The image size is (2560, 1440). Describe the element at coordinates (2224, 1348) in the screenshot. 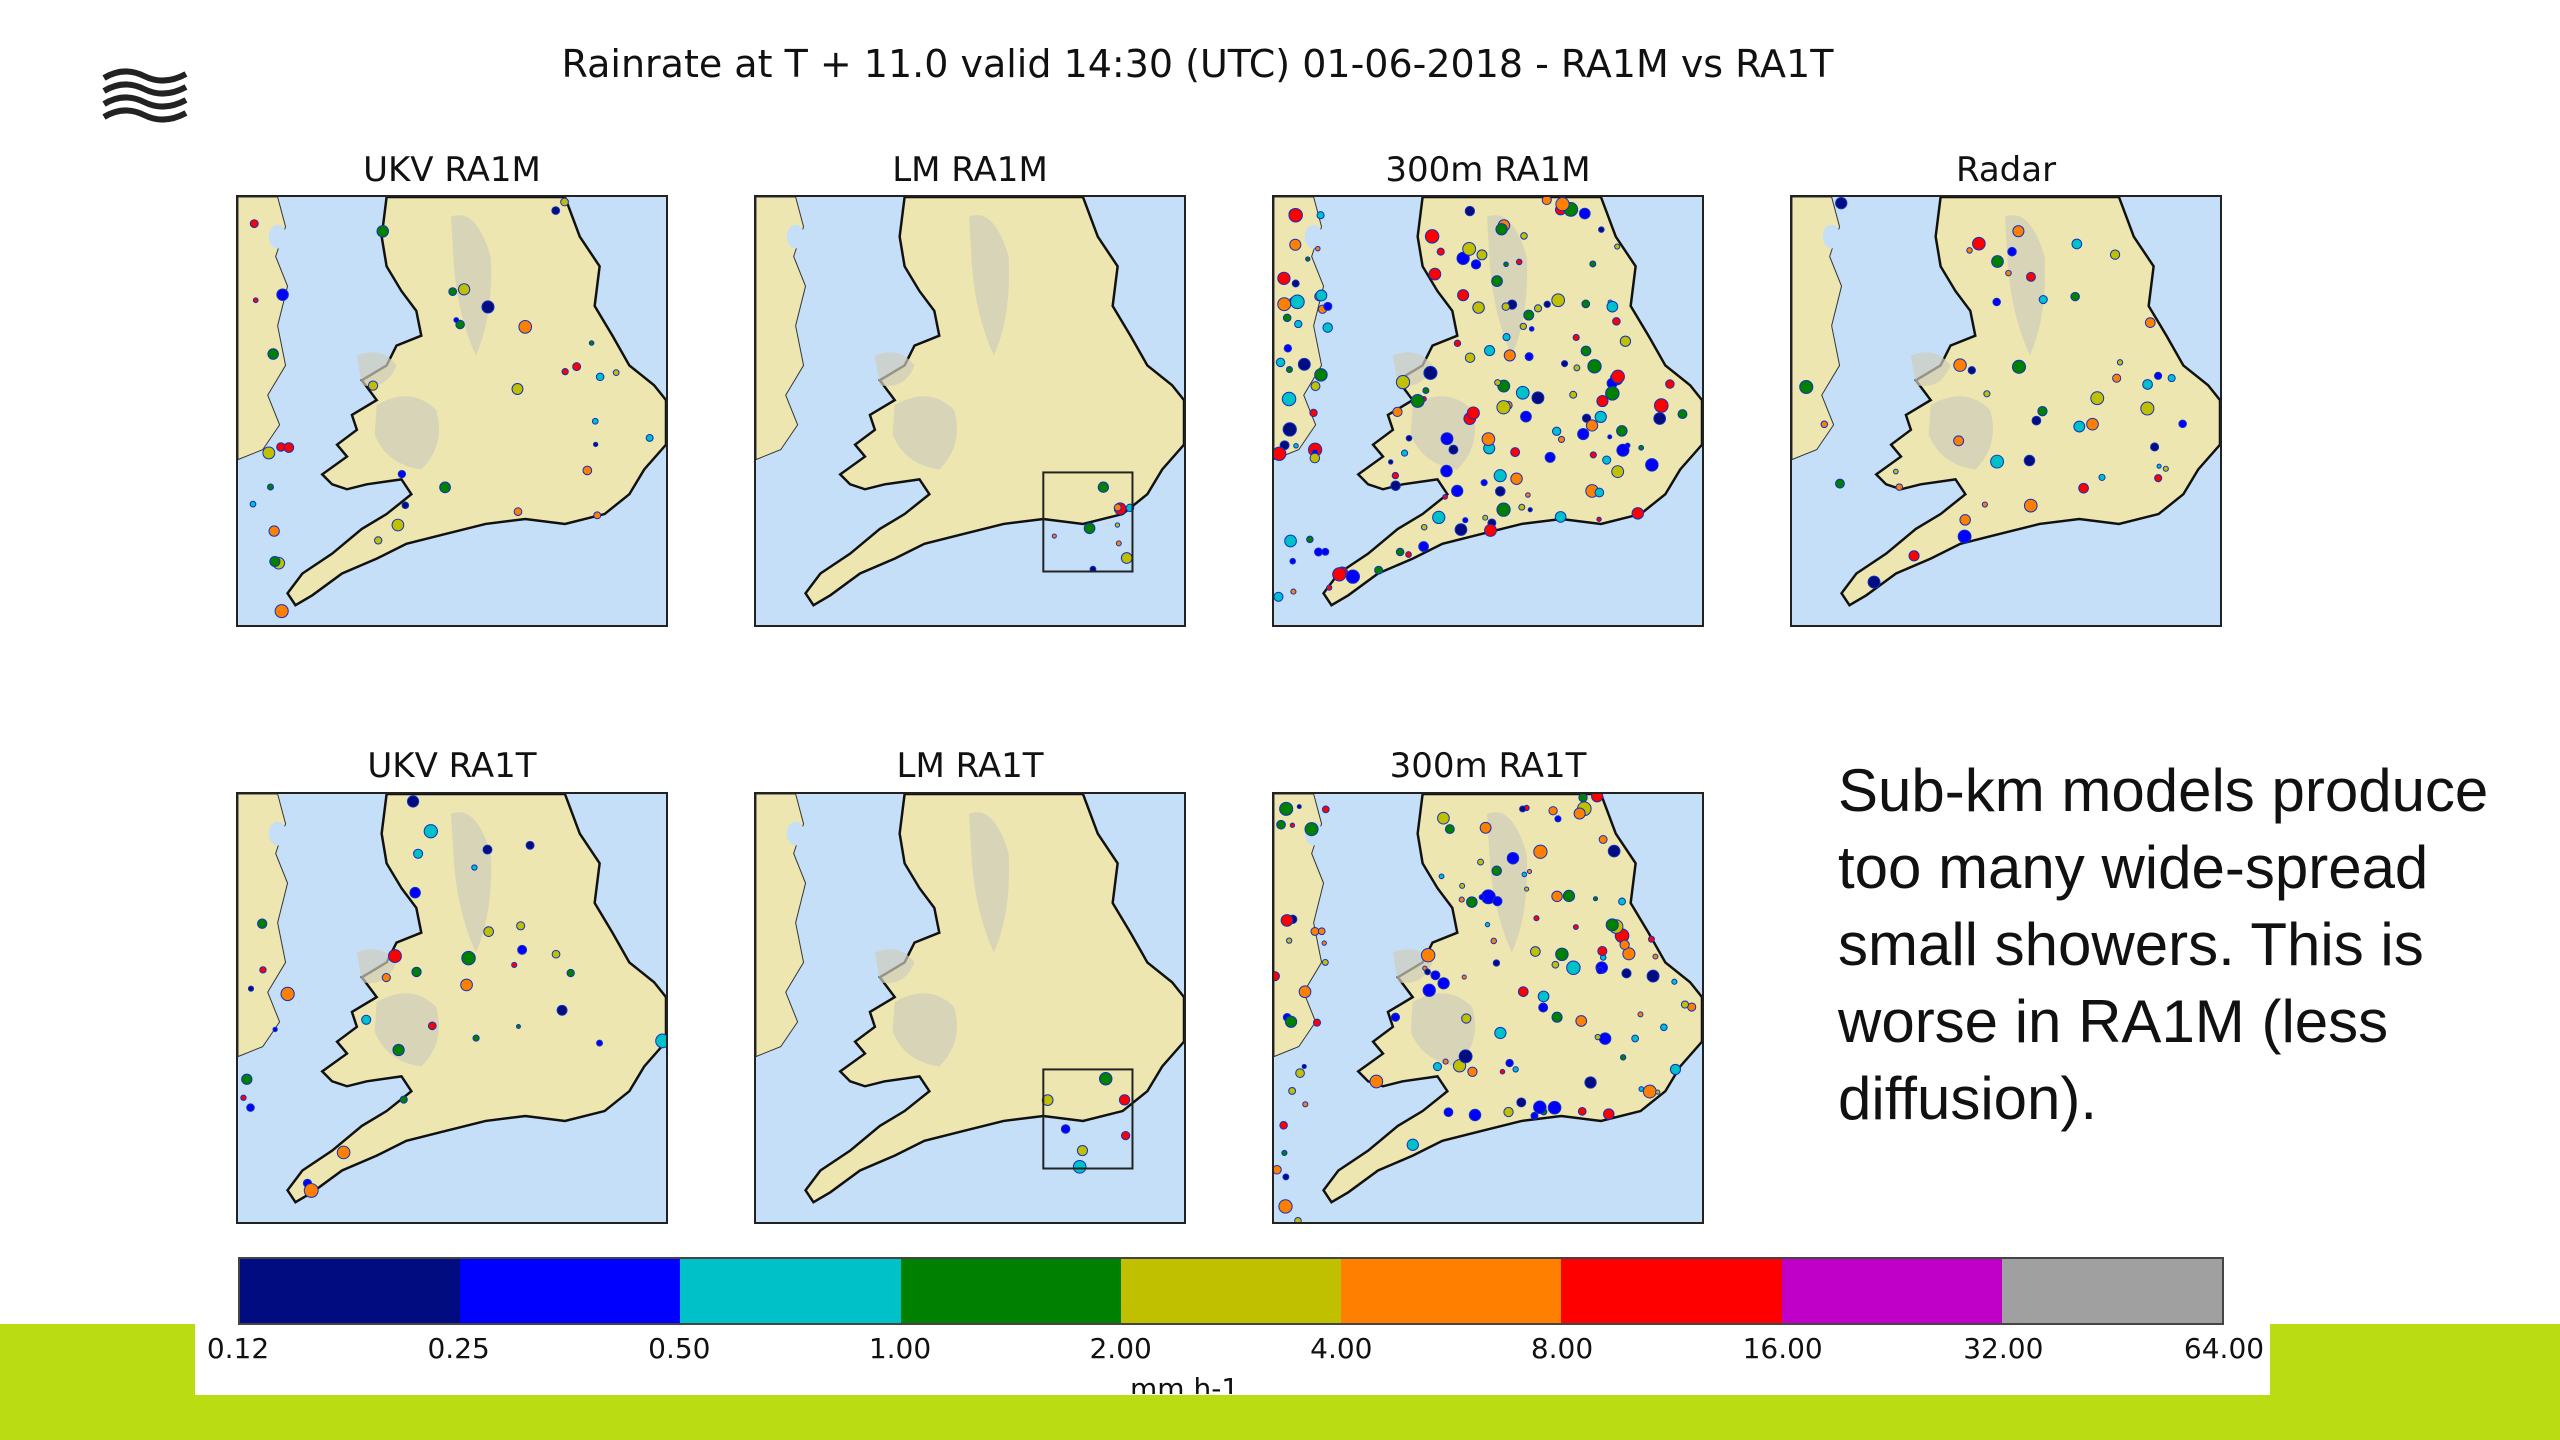

I see `colorbar-tick-label: 64.00` at that location.